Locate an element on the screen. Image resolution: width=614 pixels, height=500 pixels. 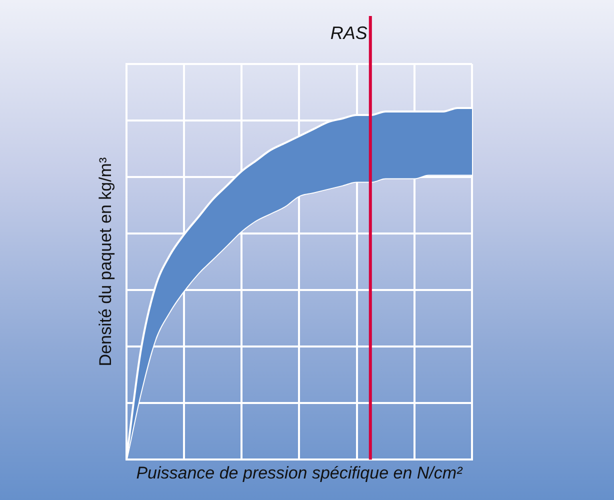
y-axis-title: Densité du paquet en kg/m³ is located at coordinates (105, 261).